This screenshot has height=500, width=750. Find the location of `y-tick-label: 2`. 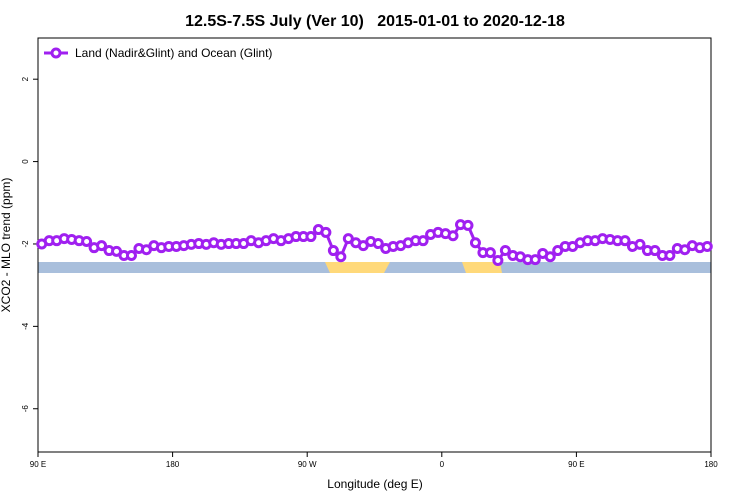

y-tick-label: 2 is located at coordinates (25, 78).